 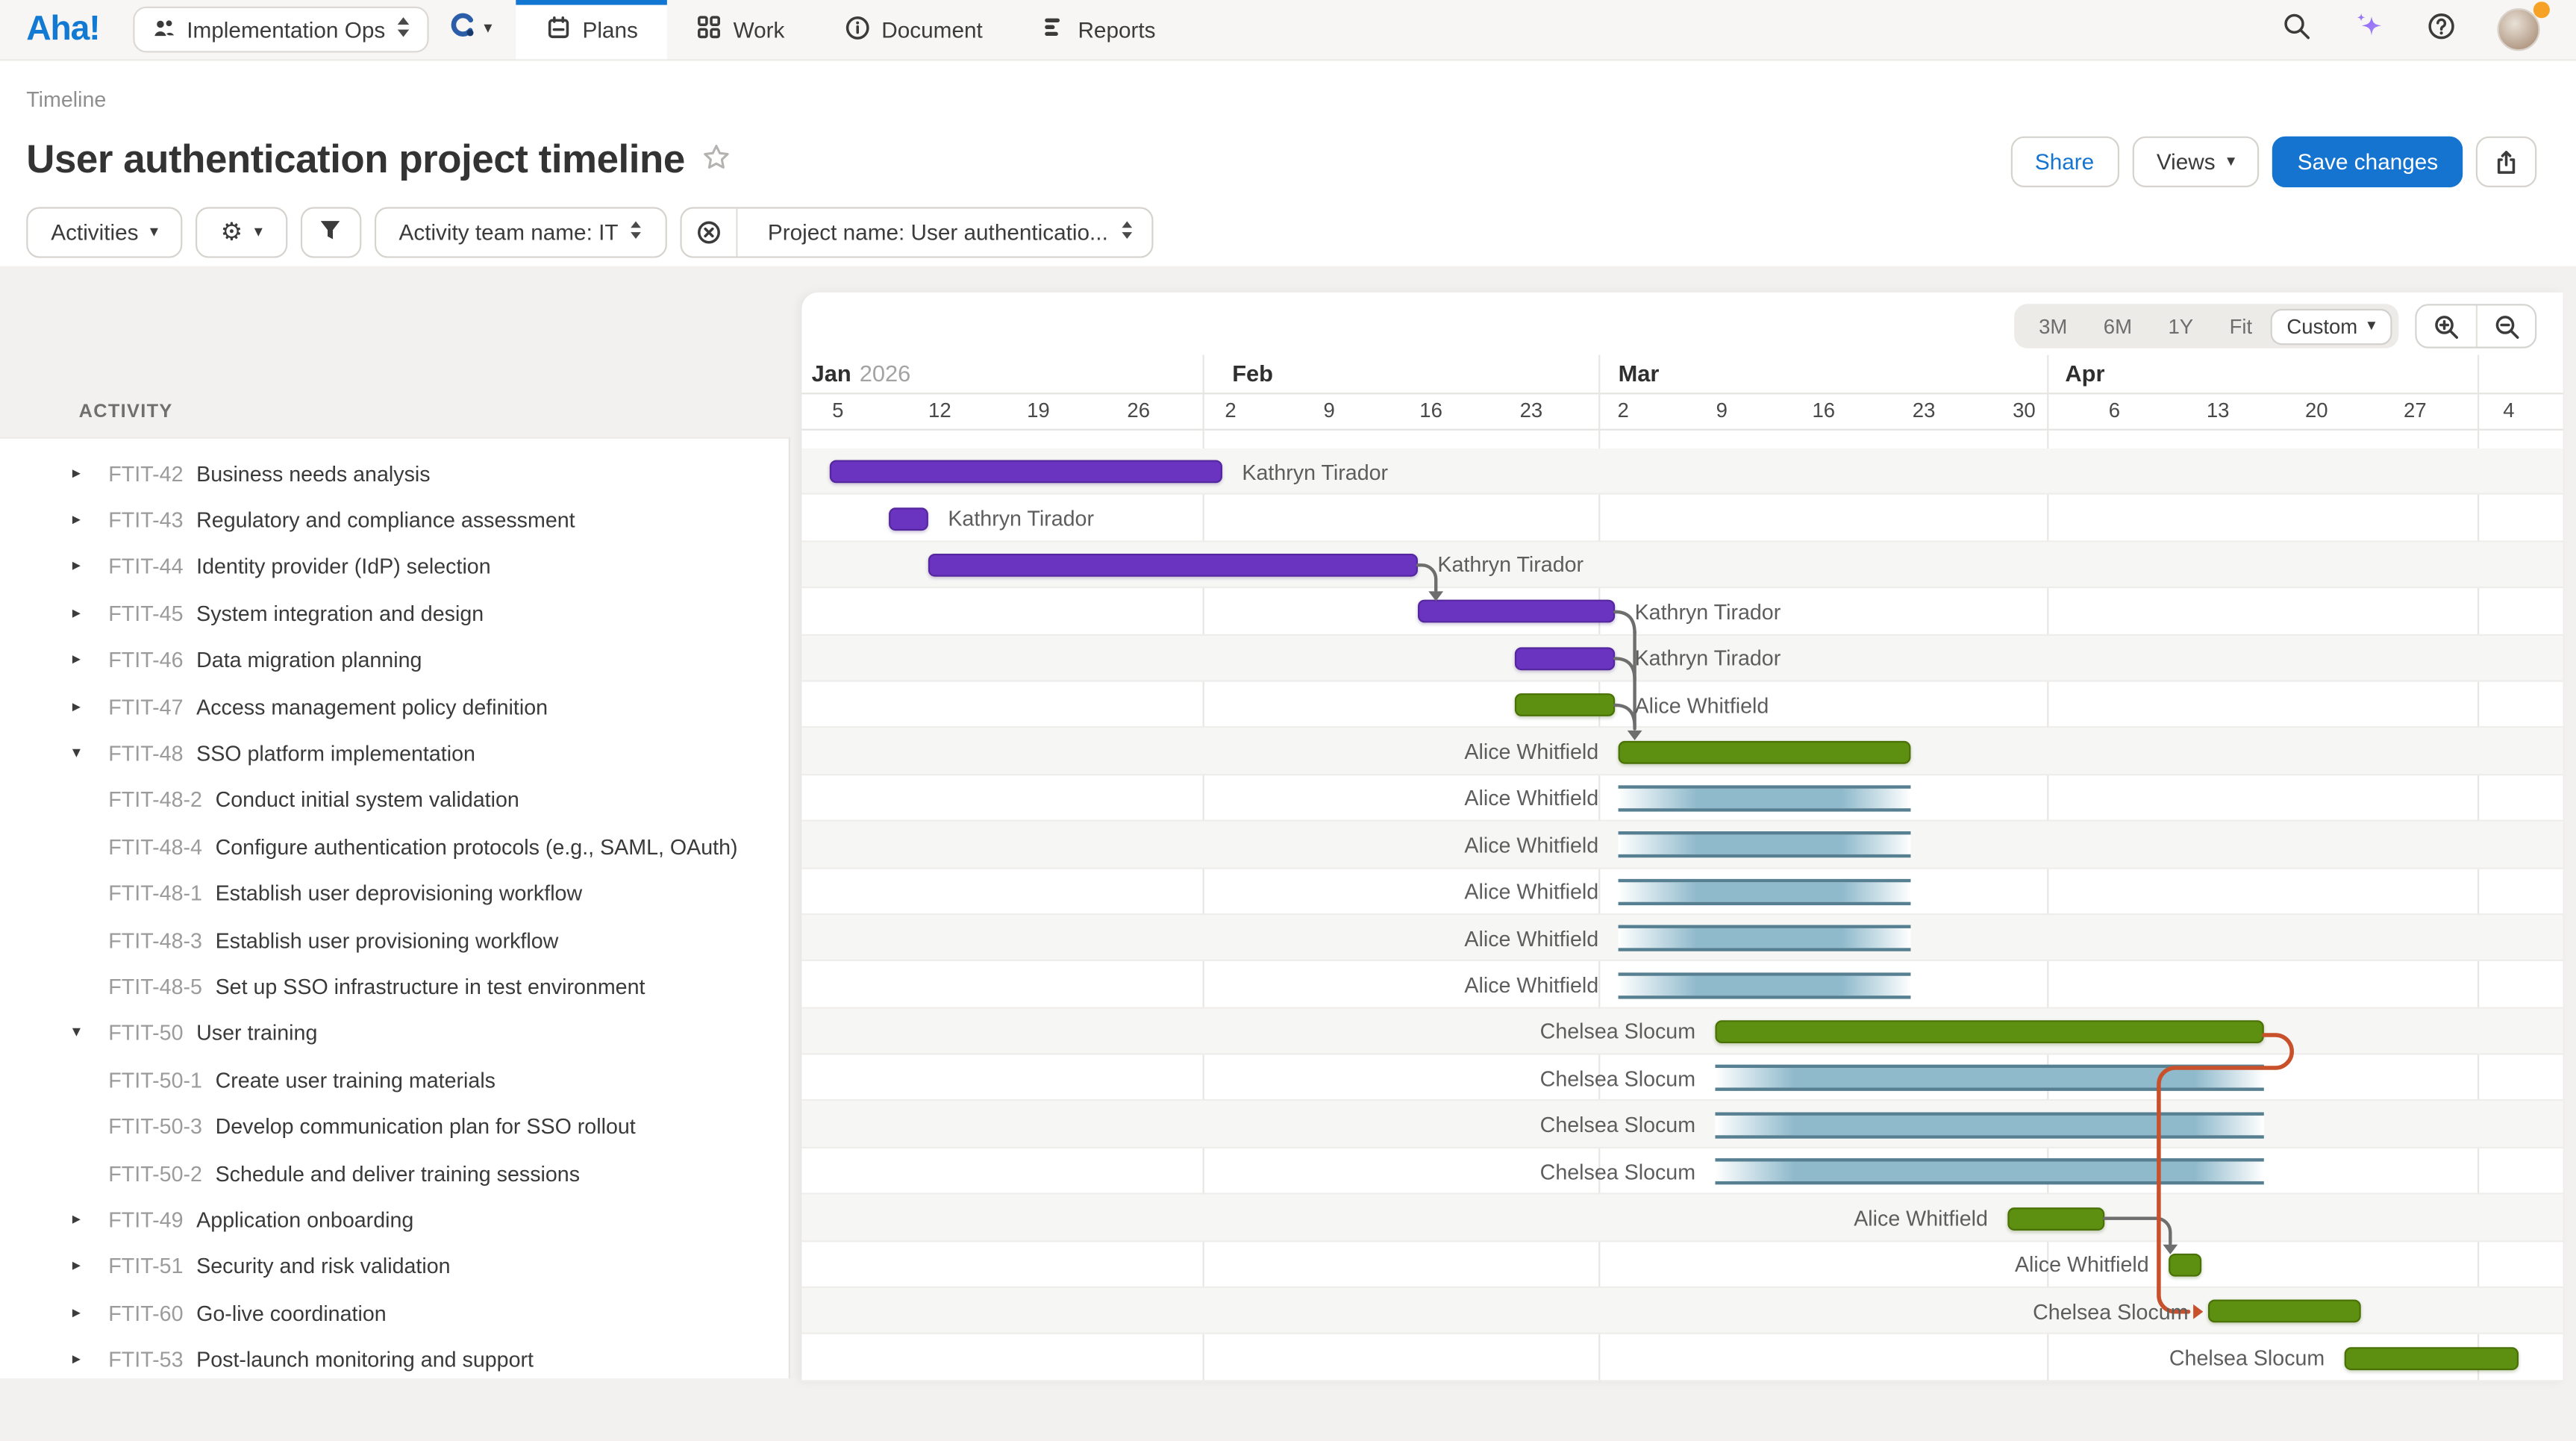 I want to click on custom-label: Custom, so click(x=2322, y=326).